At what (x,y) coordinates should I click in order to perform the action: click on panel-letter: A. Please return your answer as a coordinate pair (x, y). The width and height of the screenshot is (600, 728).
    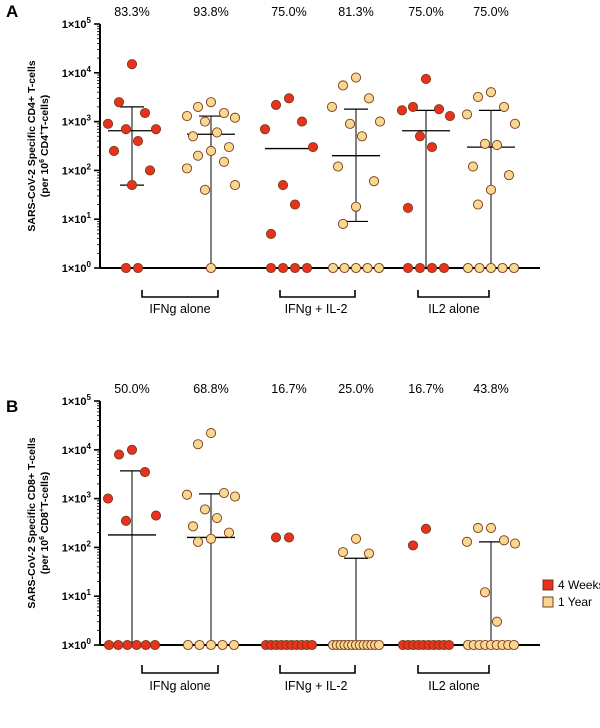
    Looking at the image, I should click on (12, 11).